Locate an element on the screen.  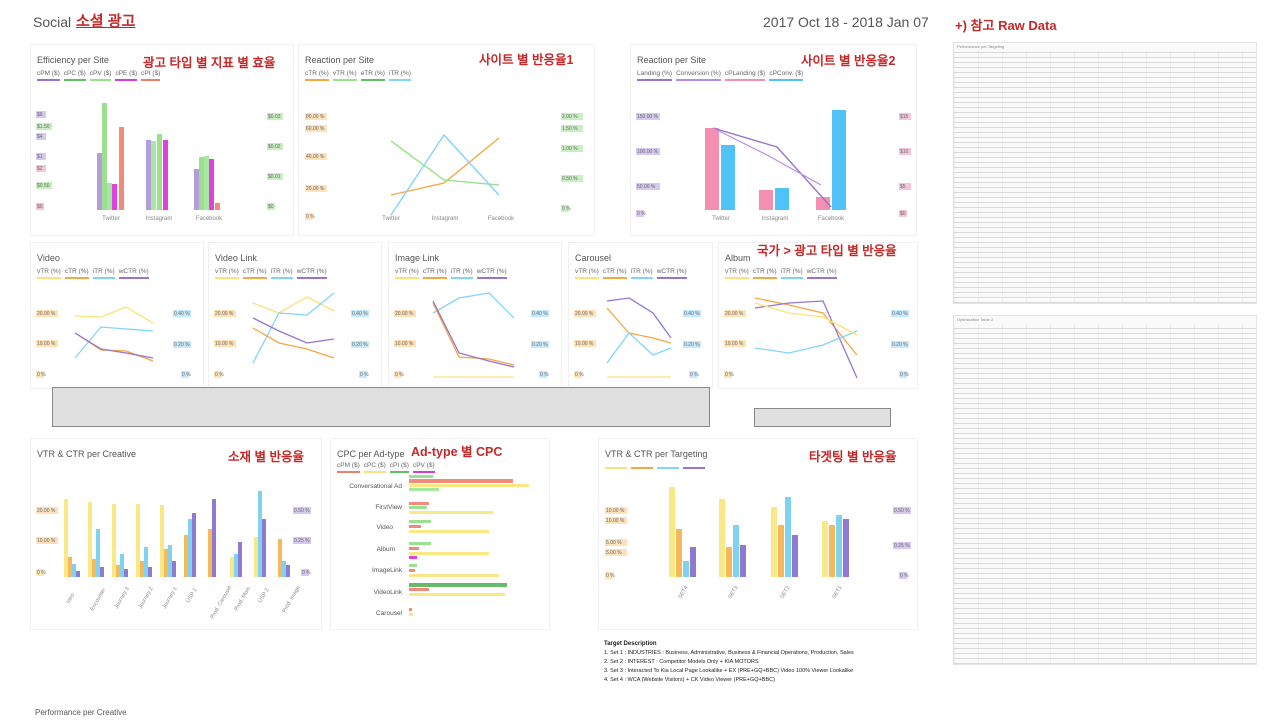
category-label: USP 1 is located at coordinates (192, 595).